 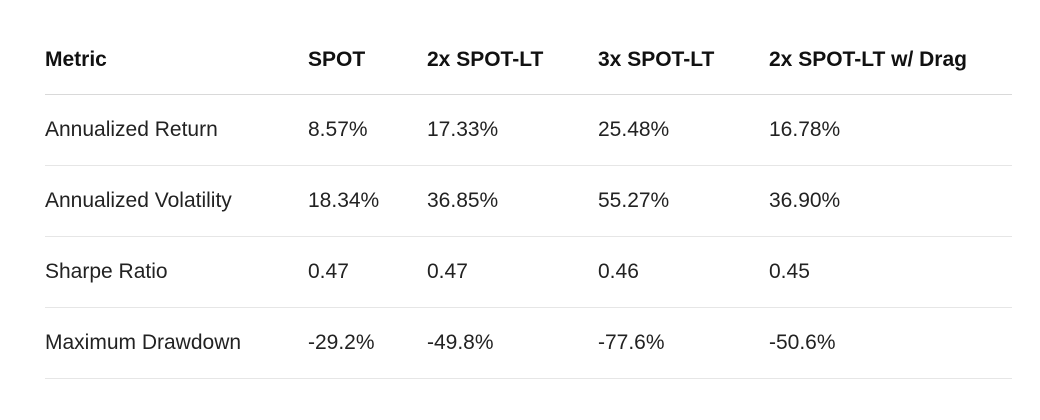 I want to click on header-cell-2x-spot-lt: 2x SPOT-LT, so click(x=512, y=60).